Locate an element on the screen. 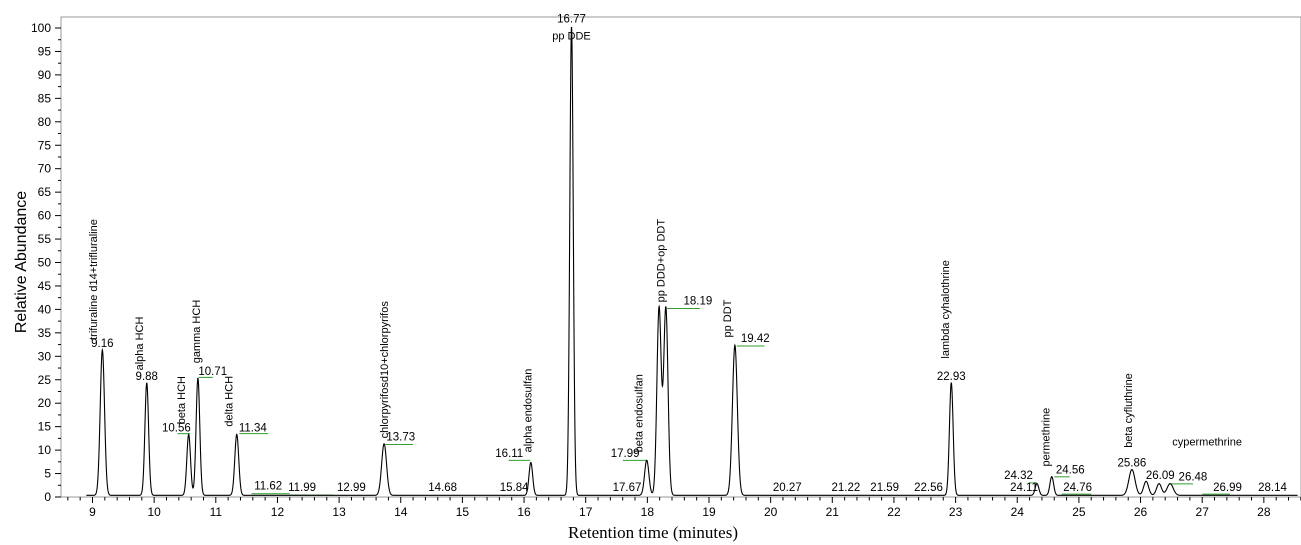 This screenshot has height=545, width=1301. y-tick-label: 60 is located at coordinates (45, 216).